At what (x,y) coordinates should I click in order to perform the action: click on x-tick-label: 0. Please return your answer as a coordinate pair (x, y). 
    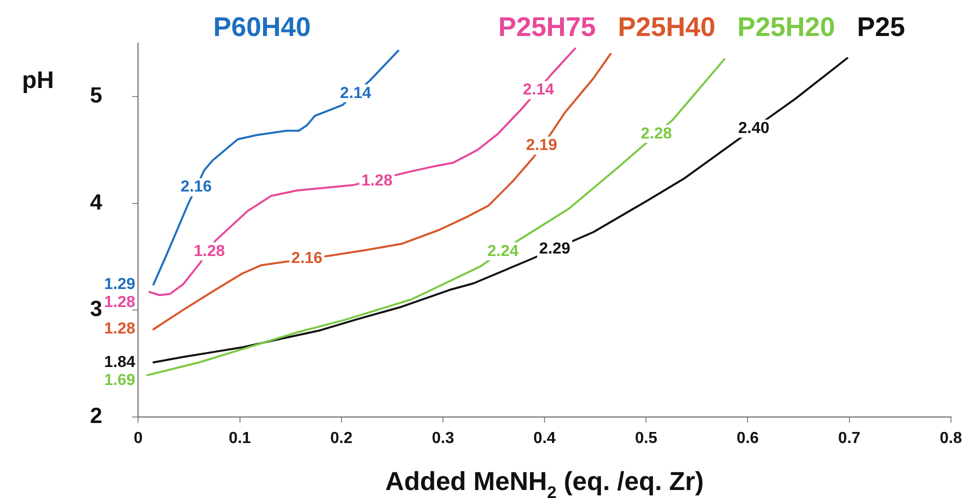
    Looking at the image, I should click on (138, 438).